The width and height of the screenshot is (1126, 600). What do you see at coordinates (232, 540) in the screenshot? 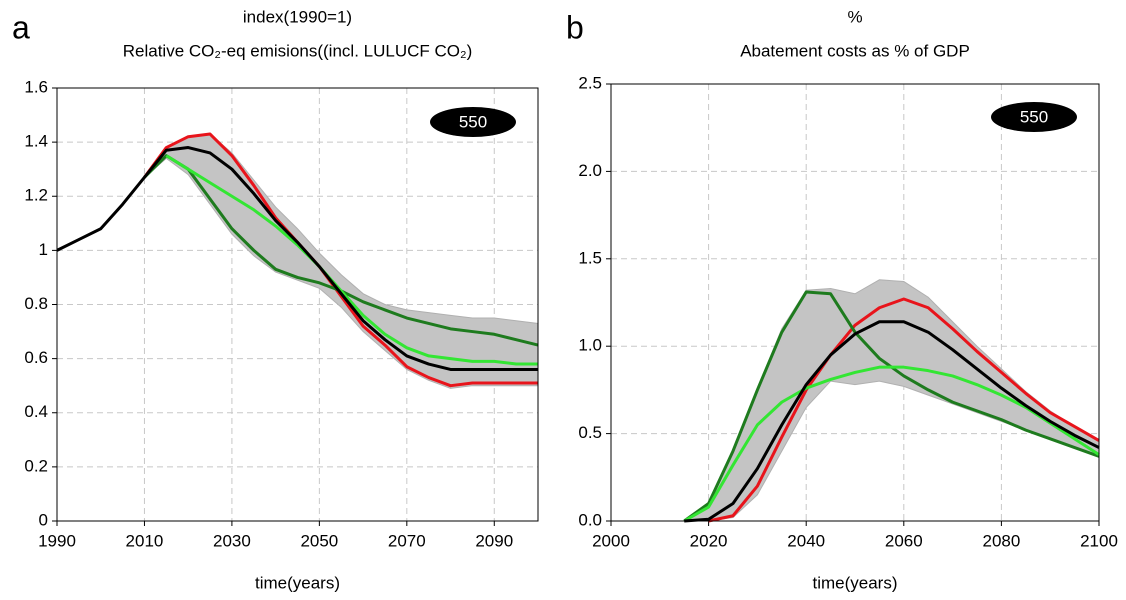
I see `x-tick-label: 2030` at bounding box center [232, 540].